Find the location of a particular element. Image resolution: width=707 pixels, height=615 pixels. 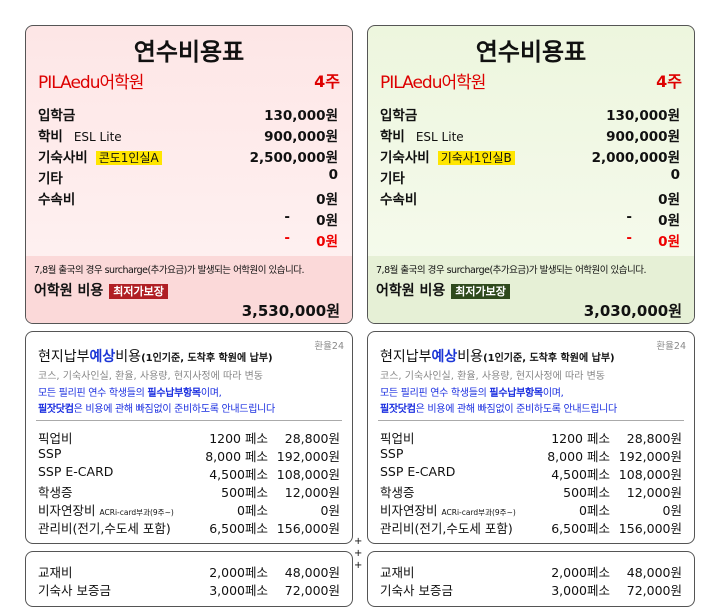

rate: 환율24 is located at coordinates (671, 346).